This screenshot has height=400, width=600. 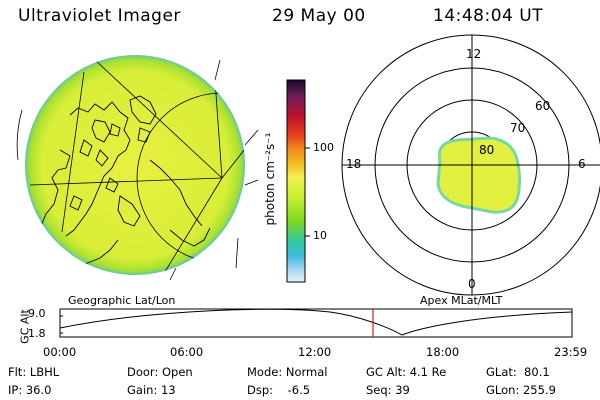 I want to click on xtick-1: 06:00, so click(x=187, y=352).